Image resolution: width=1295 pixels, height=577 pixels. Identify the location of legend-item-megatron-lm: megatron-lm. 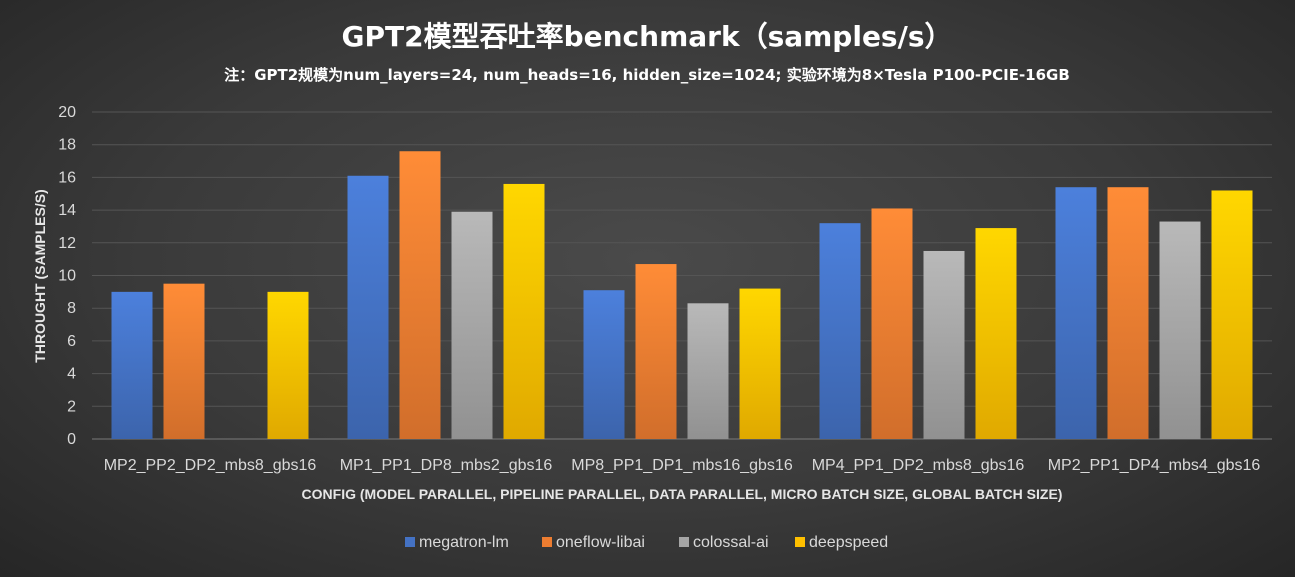
(457, 542).